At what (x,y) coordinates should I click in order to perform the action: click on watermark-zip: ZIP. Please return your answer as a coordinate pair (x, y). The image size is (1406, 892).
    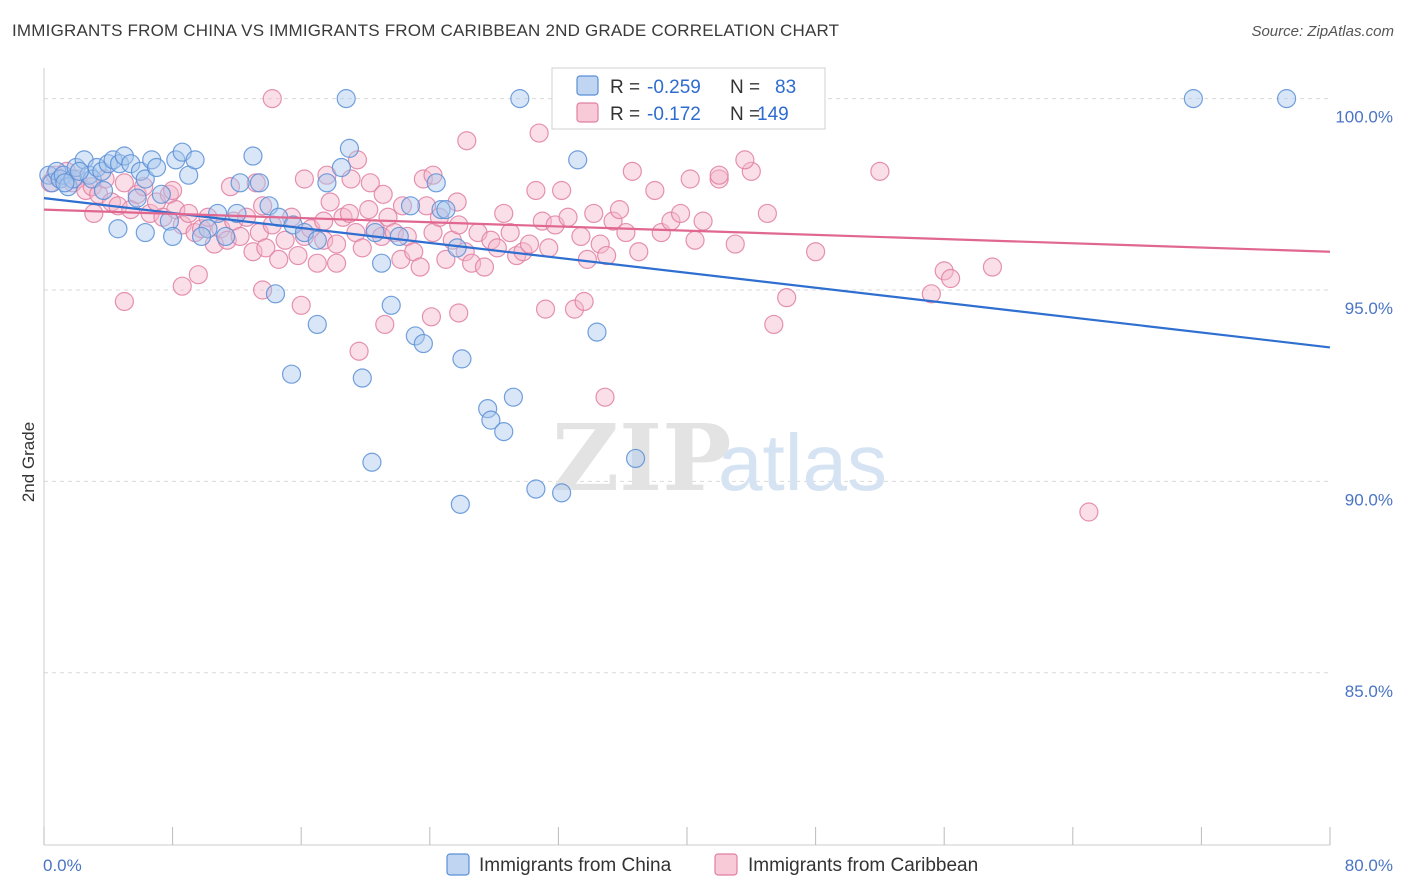
    Looking at the image, I should click on (641, 458).